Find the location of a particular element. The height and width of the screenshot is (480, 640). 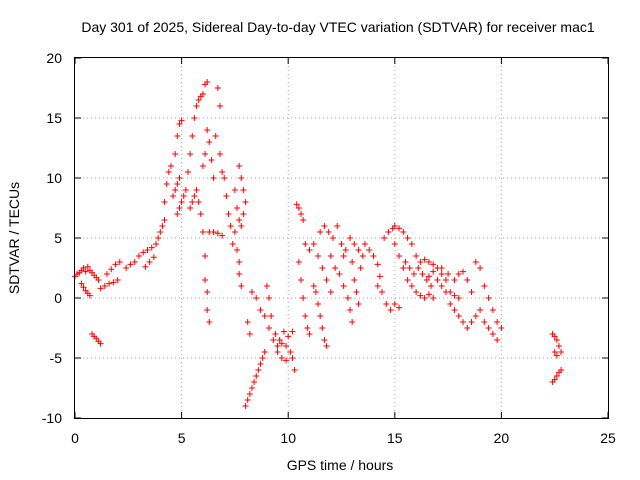

y-tick-label: 0 is located at coordinates (58, 298).